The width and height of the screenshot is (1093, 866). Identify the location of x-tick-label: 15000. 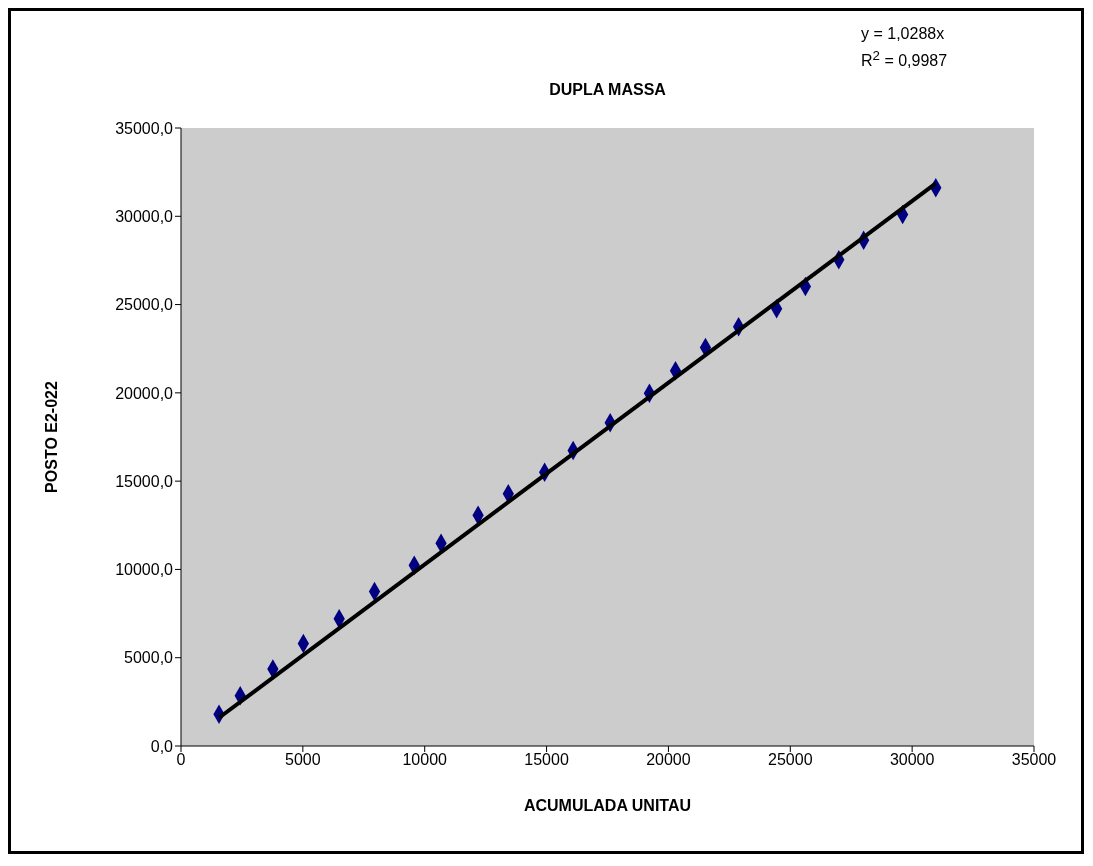
(546, 760).